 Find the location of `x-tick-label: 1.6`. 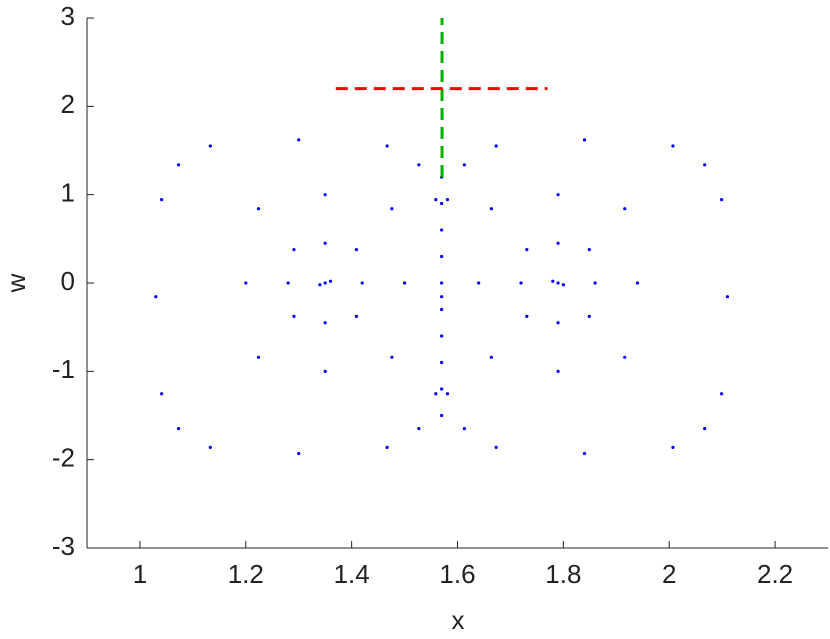

x-tick-label: 1.6 is located at coordinates (457, 574).